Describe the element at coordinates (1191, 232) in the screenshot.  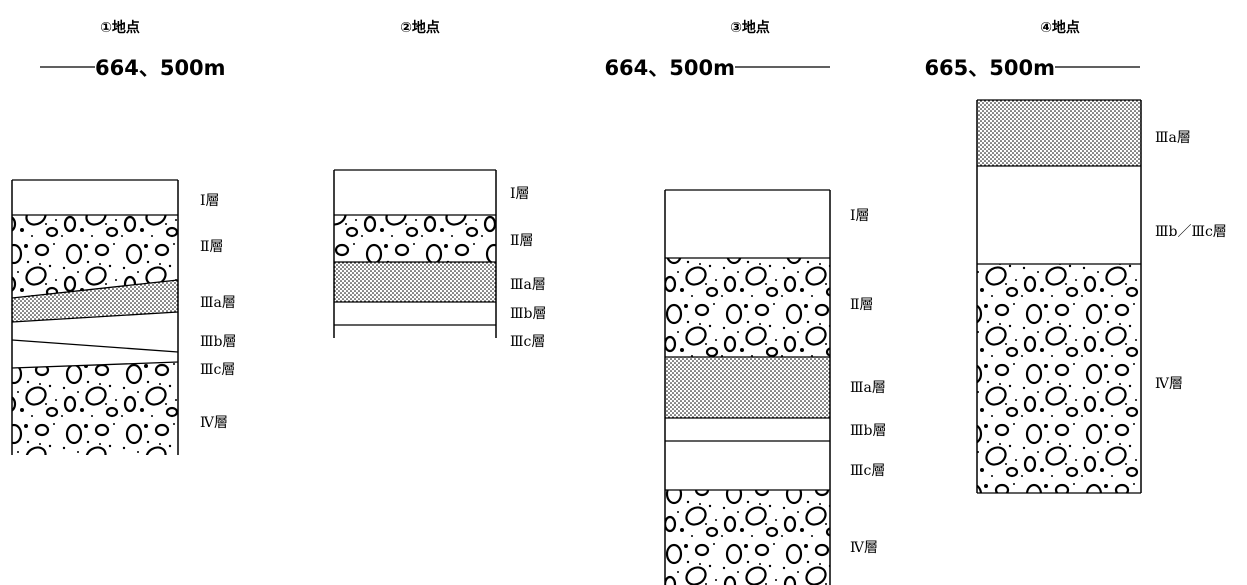
I see `layer-label: Ⅲb／Ⅲc層` at that location.